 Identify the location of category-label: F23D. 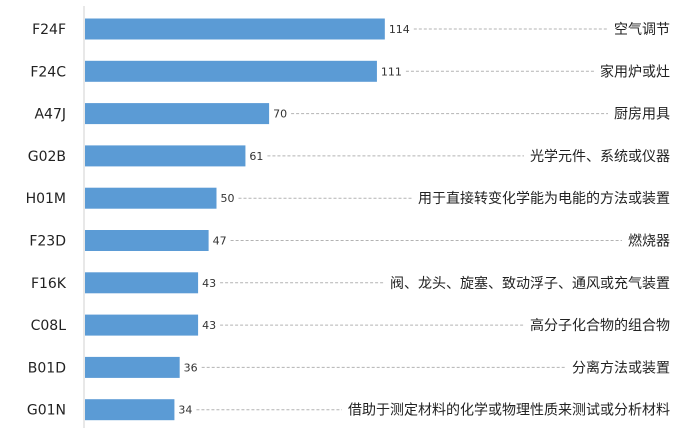
(47, 242).